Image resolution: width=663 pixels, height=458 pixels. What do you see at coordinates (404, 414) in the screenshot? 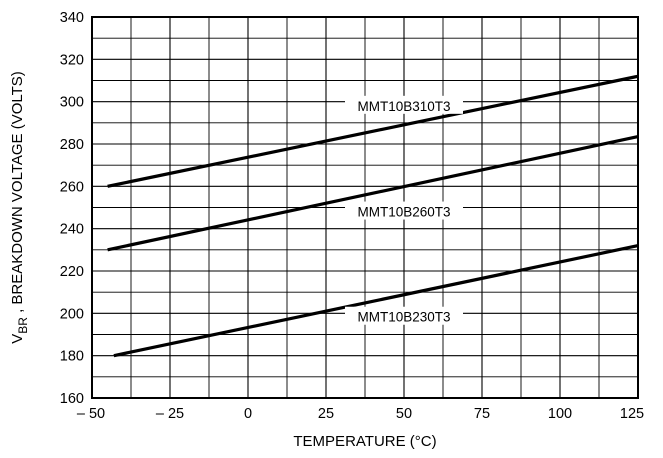
I see `x-tick-label: 50` at bounding box center [404, 414].